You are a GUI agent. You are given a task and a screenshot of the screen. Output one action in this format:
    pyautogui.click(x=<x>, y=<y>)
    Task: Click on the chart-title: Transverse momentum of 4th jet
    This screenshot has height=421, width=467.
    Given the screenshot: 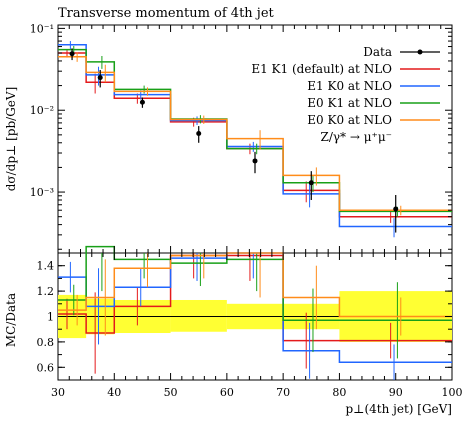 What is the action you would take?
    pyautogui.click(x=166, y=13)
    